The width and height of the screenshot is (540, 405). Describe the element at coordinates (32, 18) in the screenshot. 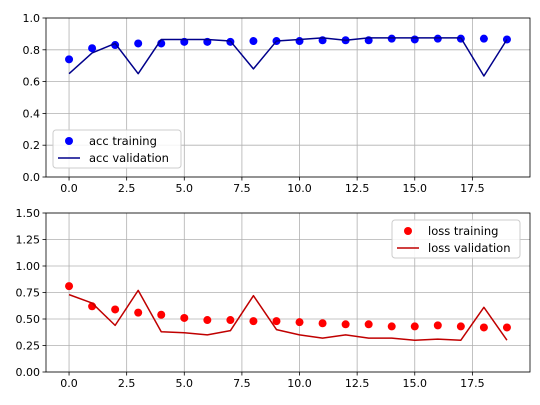

I see `y-tick-label: 1.0` at that location.